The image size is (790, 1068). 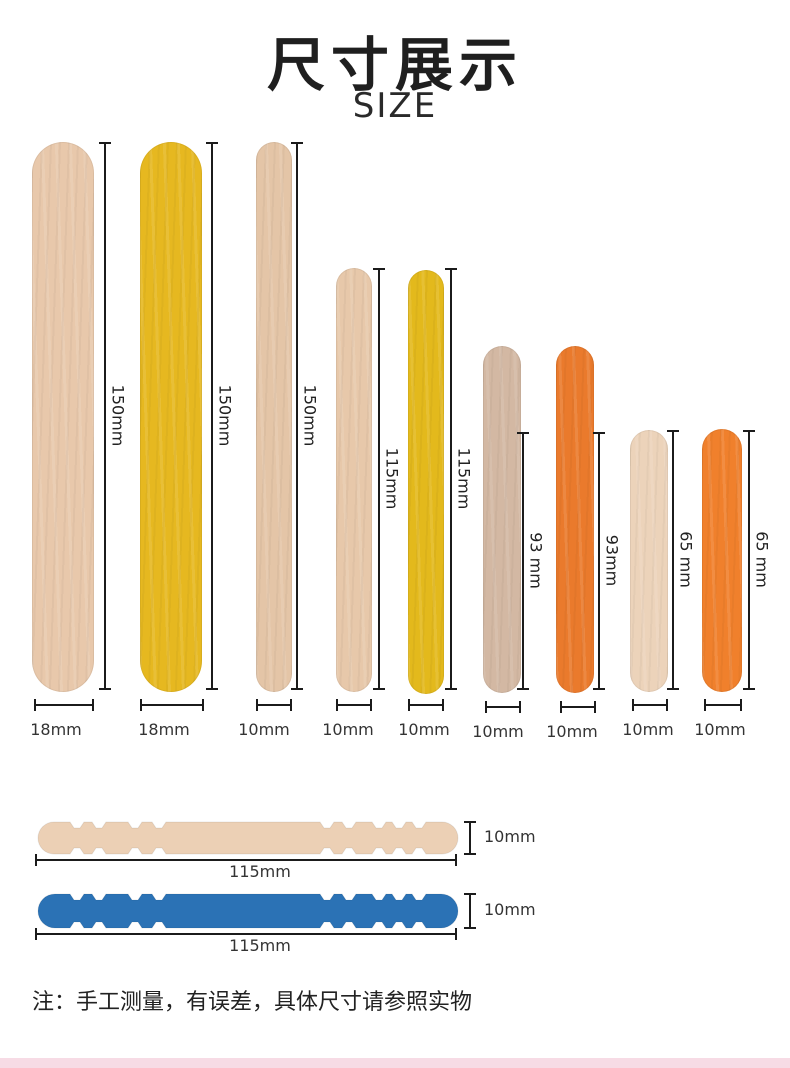 What do you see at coordinates (394, 65) in the screenshot?
I see `page-title: 尺寸展示` at bounding box center [394, 65].